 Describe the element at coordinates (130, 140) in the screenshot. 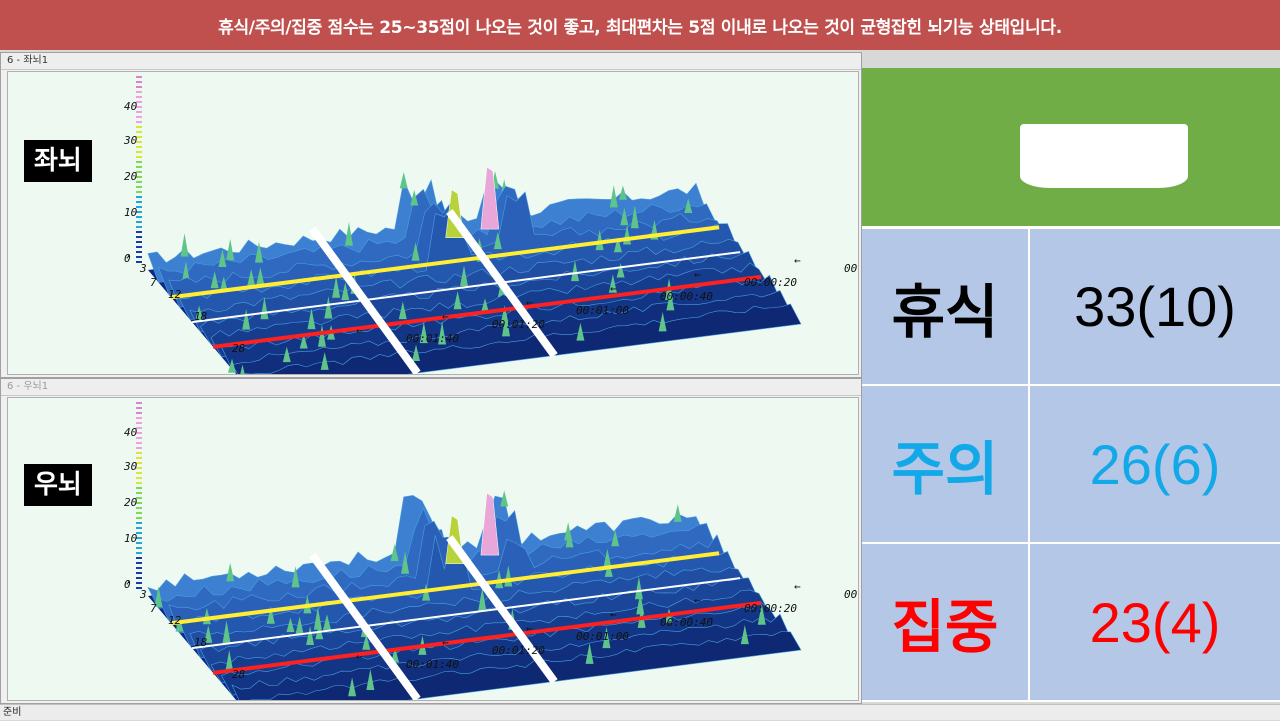

I see `z-tick-label: 30` at that location.